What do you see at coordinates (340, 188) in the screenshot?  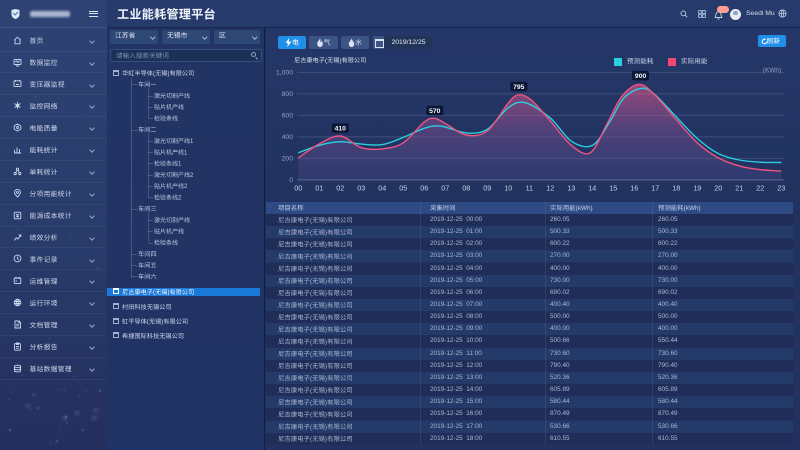 I see `svg-text: 02` at bounding box center [340, 188].